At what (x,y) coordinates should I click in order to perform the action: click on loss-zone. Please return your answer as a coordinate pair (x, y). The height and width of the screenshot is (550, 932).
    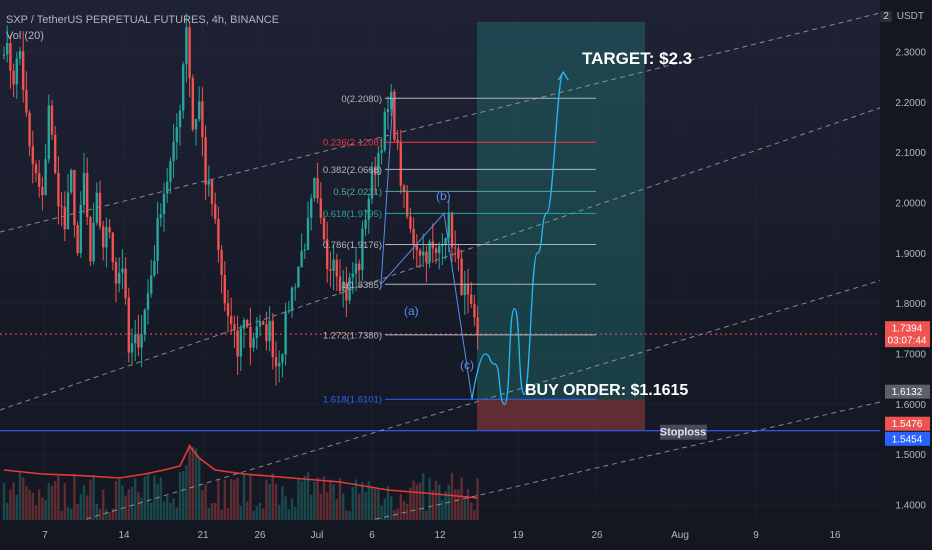
    Looking at the image, I should click on (561, 415).